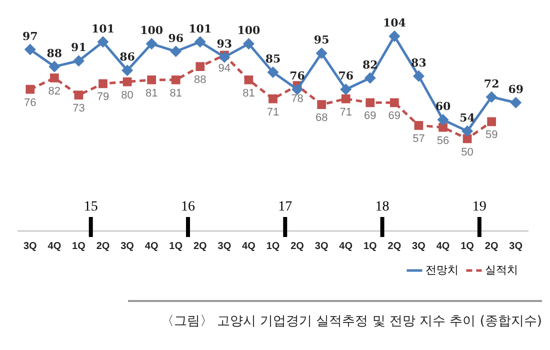 The width and height of the screenshot is (550, 350). Describe the element at coordinates (335, 315) in the screenshot. I see `text: 〈그림〉 고양시 기업경기 실적추정 및 전망 지수 추이 (종합지수)` at that location.